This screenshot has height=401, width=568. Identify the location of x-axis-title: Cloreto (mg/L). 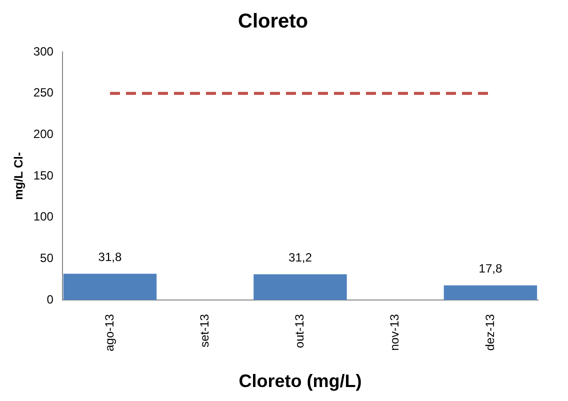
(300, 381).